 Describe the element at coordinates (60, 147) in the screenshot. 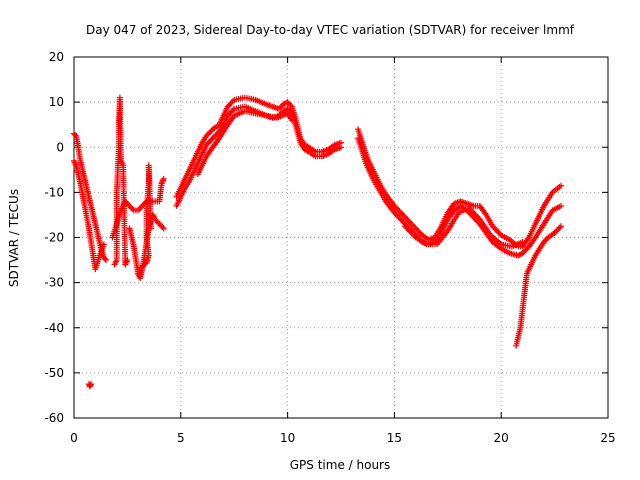

I see `y-tick-label: 0` at that location.